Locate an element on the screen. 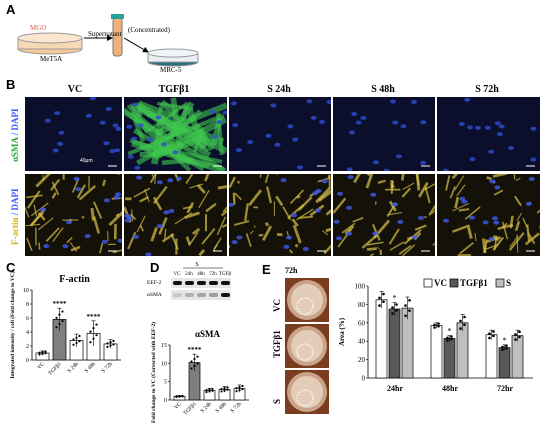 This screenshot has height=430, width=550. y-axis-label: Fold change to VC (Corrected with EEF-2) is located at coordinates (153, 372).